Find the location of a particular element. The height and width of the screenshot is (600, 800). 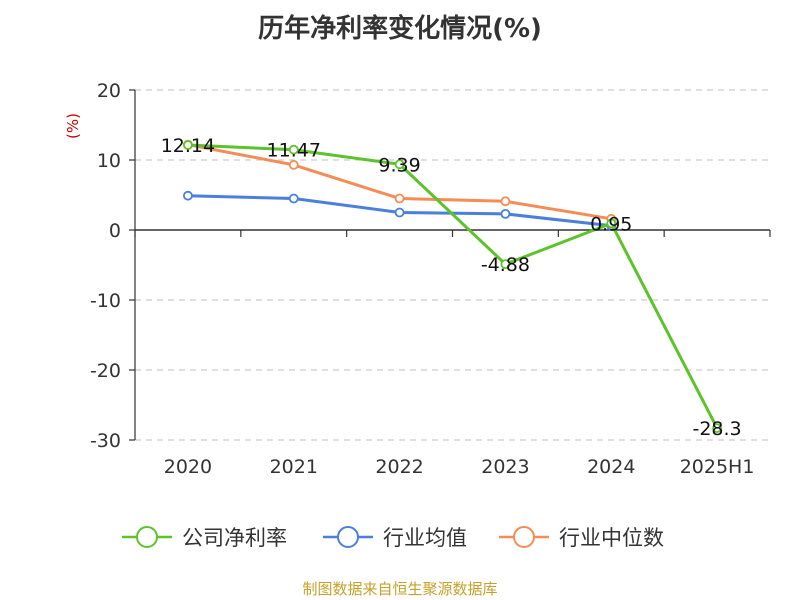

legend-item: 公司净利率 is located at coordinates (204, 538).